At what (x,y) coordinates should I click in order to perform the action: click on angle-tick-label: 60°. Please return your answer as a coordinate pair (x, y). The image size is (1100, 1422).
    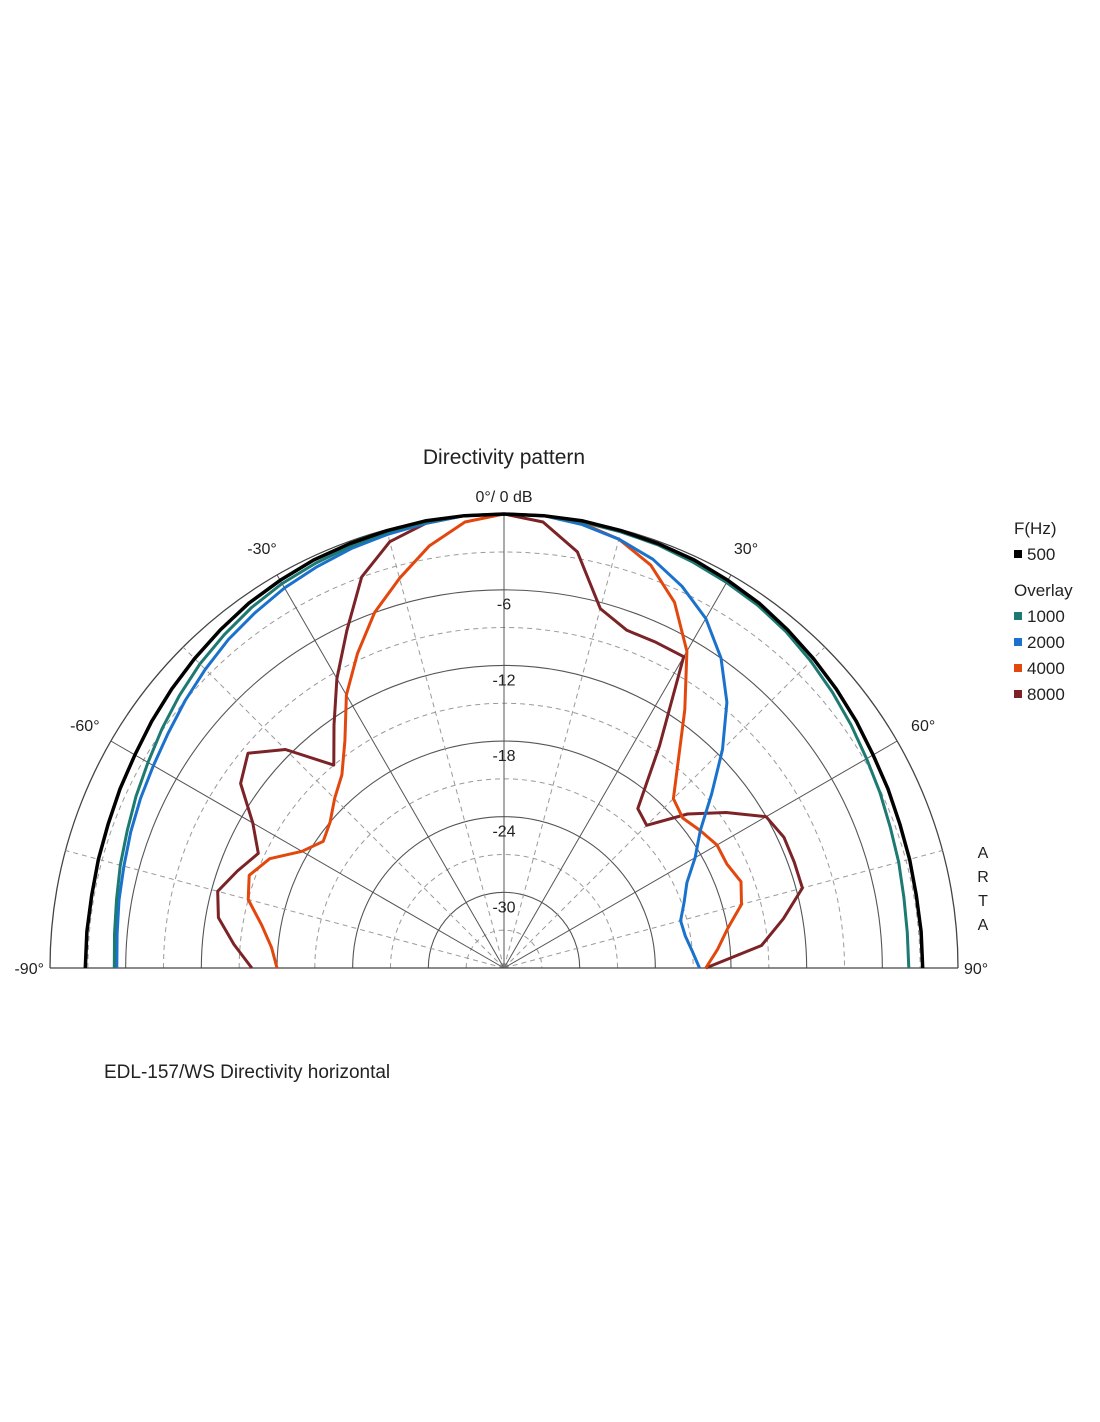
    Looking at the image, I should click on (923, 726).